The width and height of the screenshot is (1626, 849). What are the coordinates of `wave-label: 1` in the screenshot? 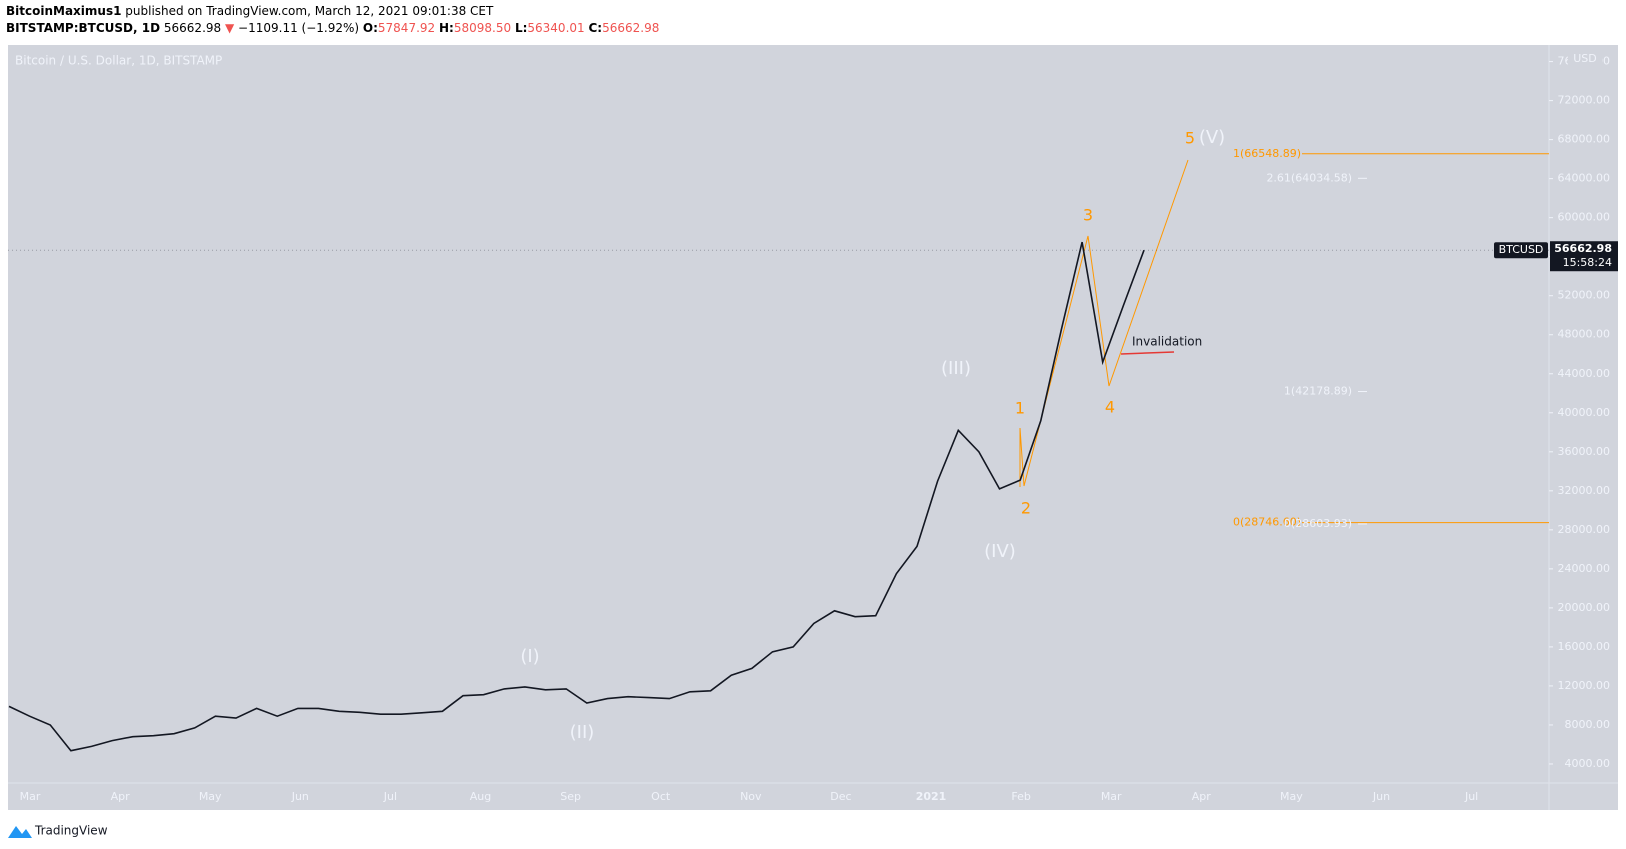 It's located at (1020, 408).